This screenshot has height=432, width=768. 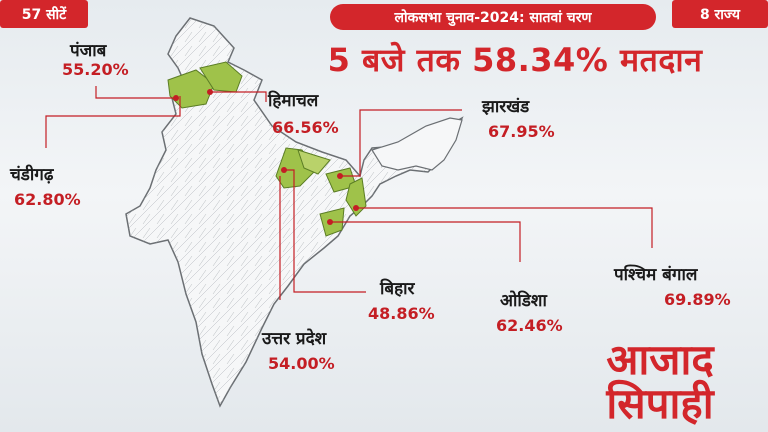 I want to click on state-name-bihar: बिहार, so click(x=397, y=289).